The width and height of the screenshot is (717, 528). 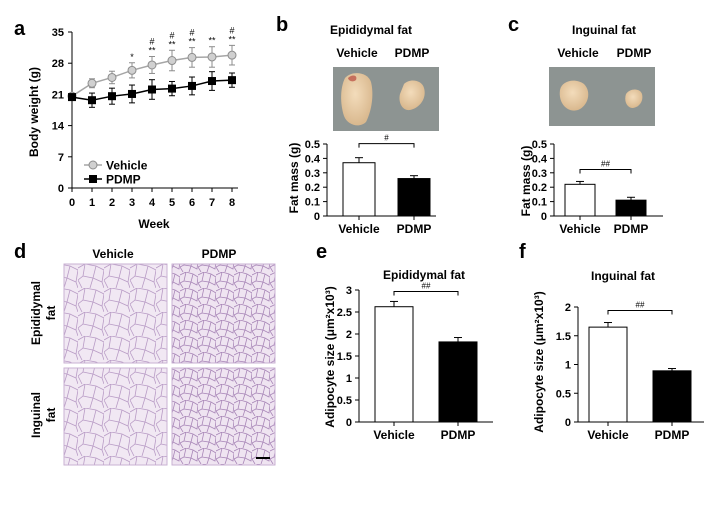 What do you see at coordinates (563, 337) in the screenshot?
I see `f-ytick-label: 1.5` at bounding box center [563, 337].